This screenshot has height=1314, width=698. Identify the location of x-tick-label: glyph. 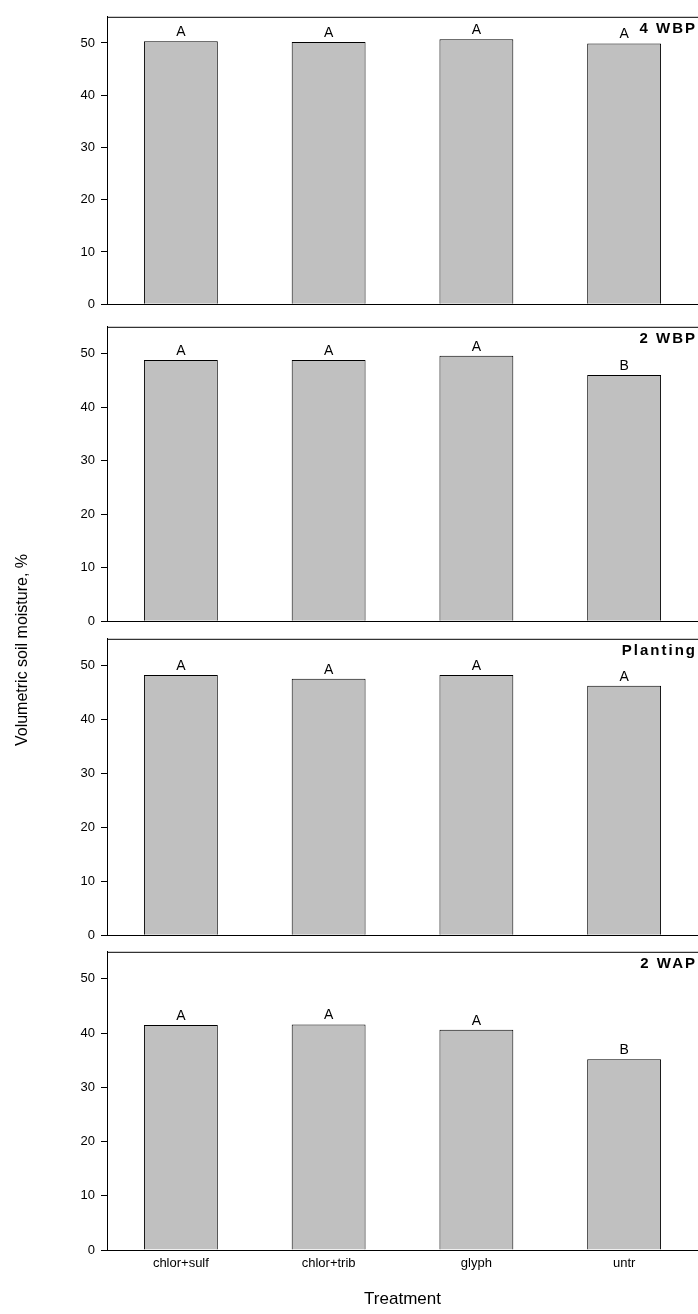
(476, 1263).